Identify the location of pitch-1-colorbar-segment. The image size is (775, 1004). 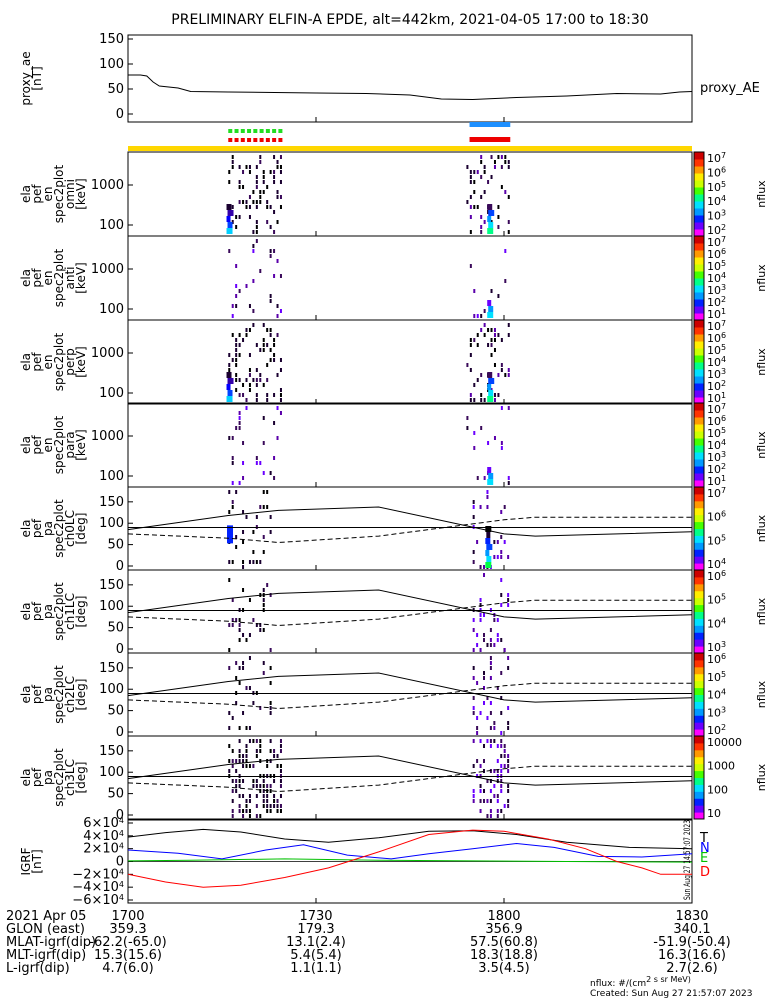
(699, 580).